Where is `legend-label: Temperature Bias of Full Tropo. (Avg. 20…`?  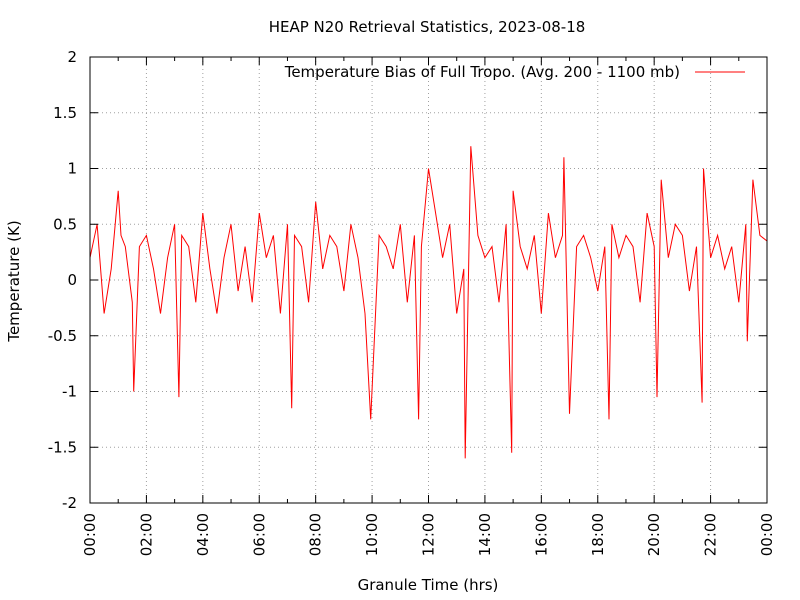 legend-label: Temperature Bias of Full Tropo. (Avg. 20… is located at coordinates (482, 72).